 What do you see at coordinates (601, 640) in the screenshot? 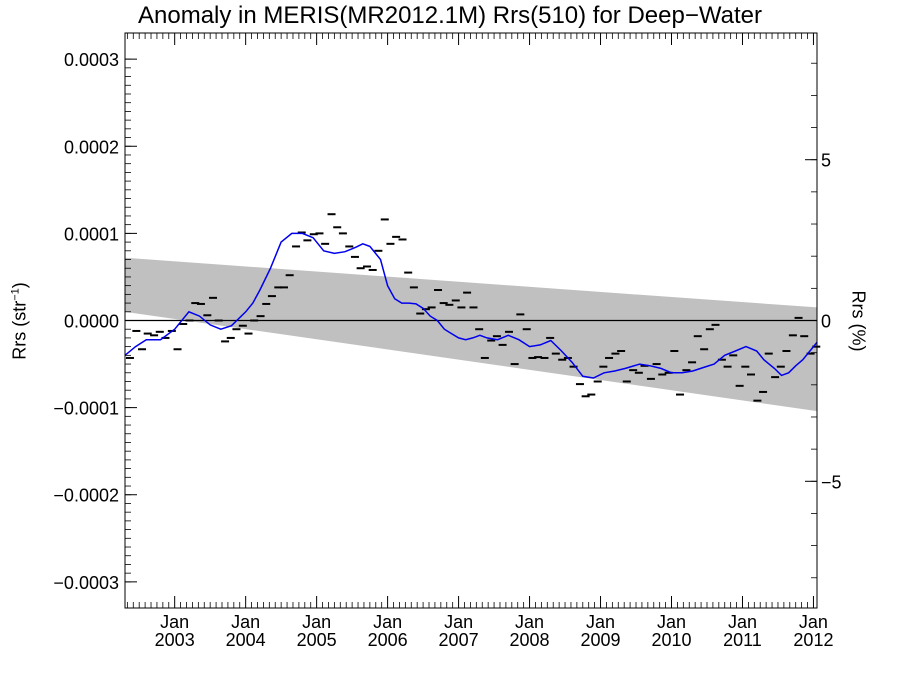
I see `x-tick-label-year: 2009` at bounding box center [601, 640].